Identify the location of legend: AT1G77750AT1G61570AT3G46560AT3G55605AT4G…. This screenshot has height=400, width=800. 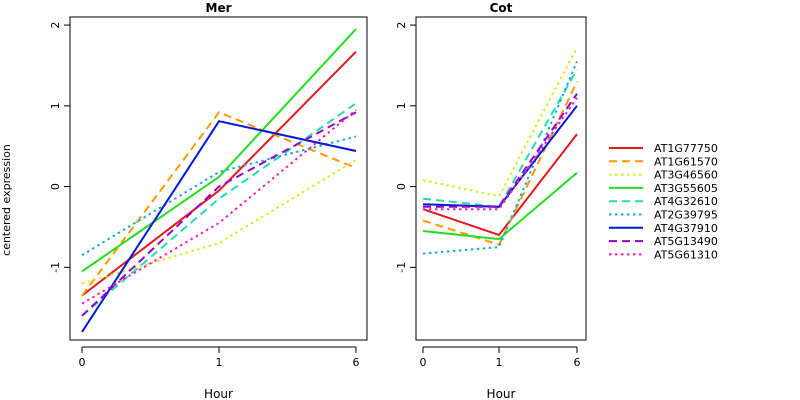
(663, 201).